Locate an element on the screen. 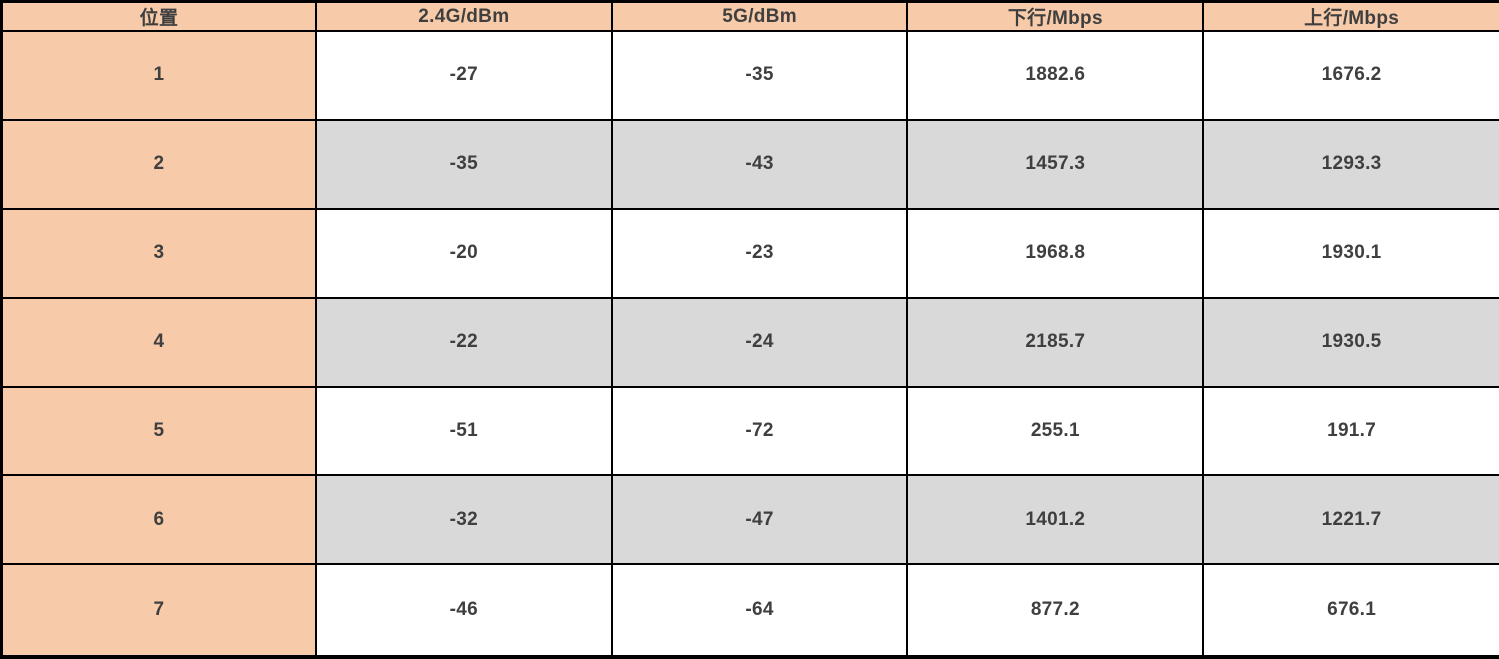 Image resolution: width=1499 pixels, height=659 pixels. table-cell: 1221.7 is located at coordinates (1350, 520).